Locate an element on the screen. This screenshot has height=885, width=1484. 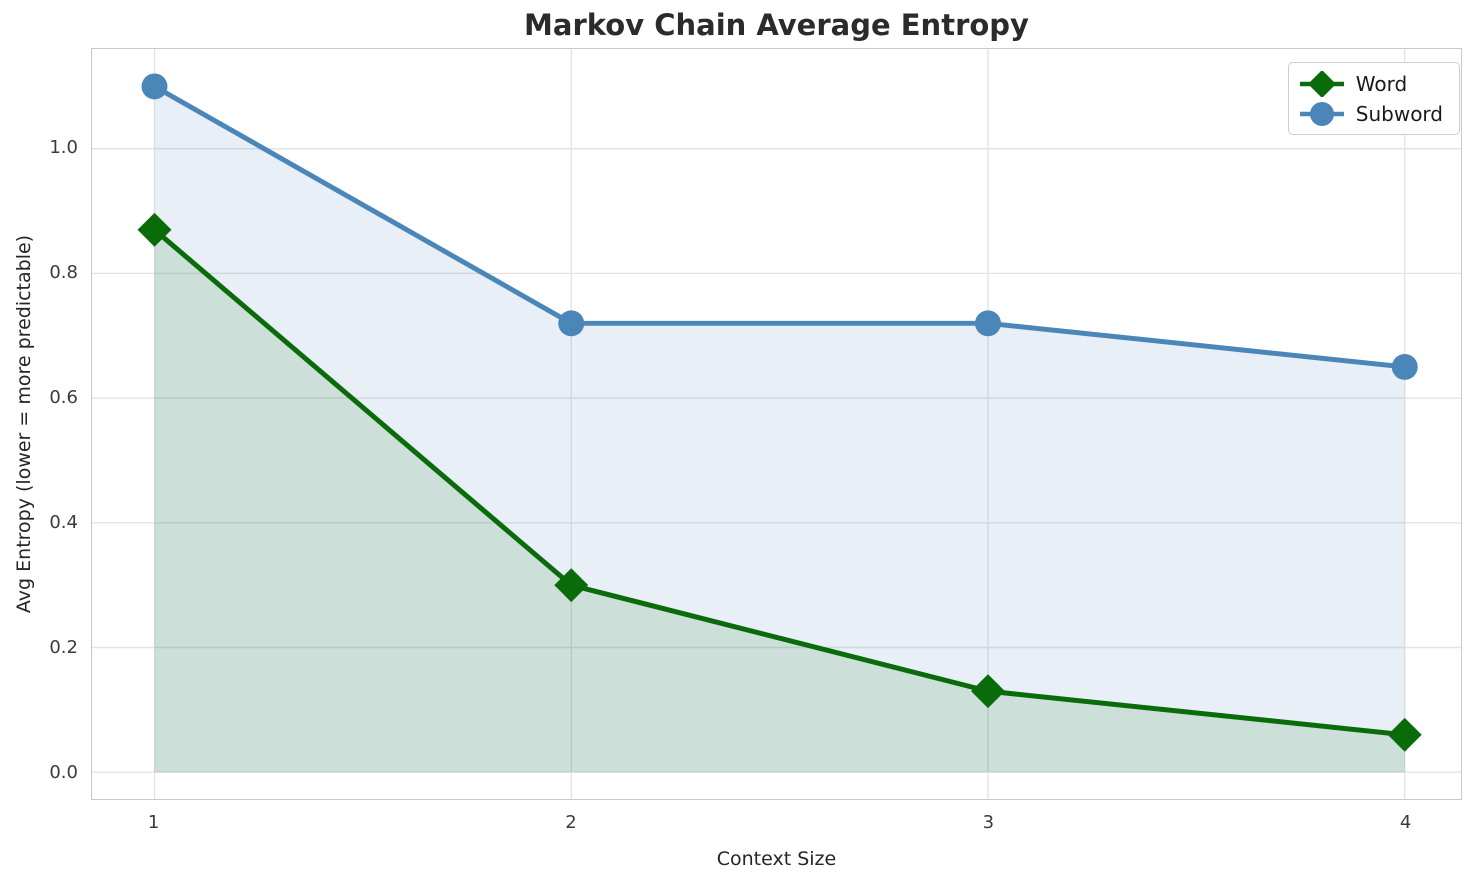
legend-item-subword: Subword is located at coordinates (1370, 113).